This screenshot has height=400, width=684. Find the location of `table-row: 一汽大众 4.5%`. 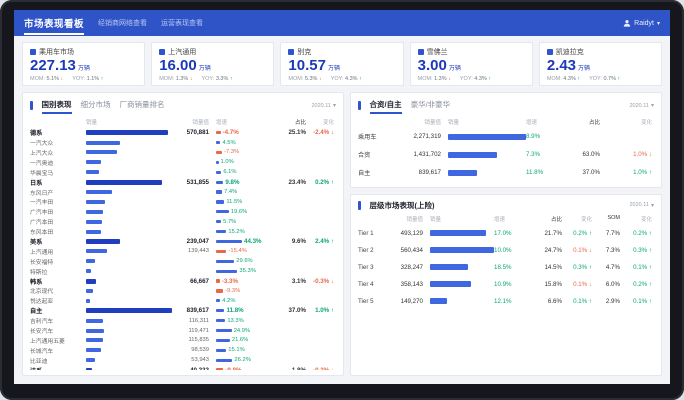

table-row: 一汽大众 4.5% is located at coordinates (183, 143).